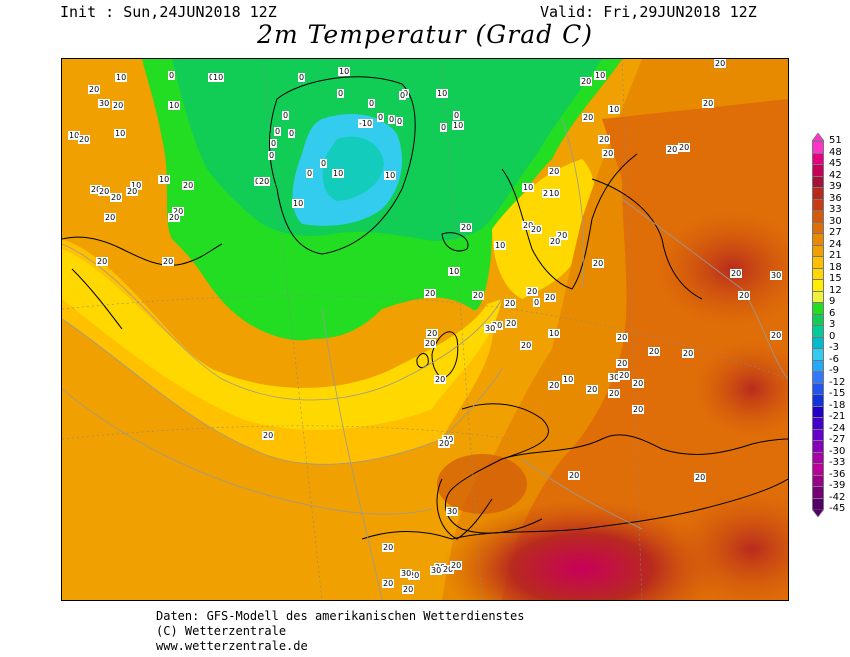 The width and height of the screenshot is (850, 657). What do you see at coordinates (282, 339) in the screenshot?
I see `light-yellow-band` at bounding box center [282, 339].